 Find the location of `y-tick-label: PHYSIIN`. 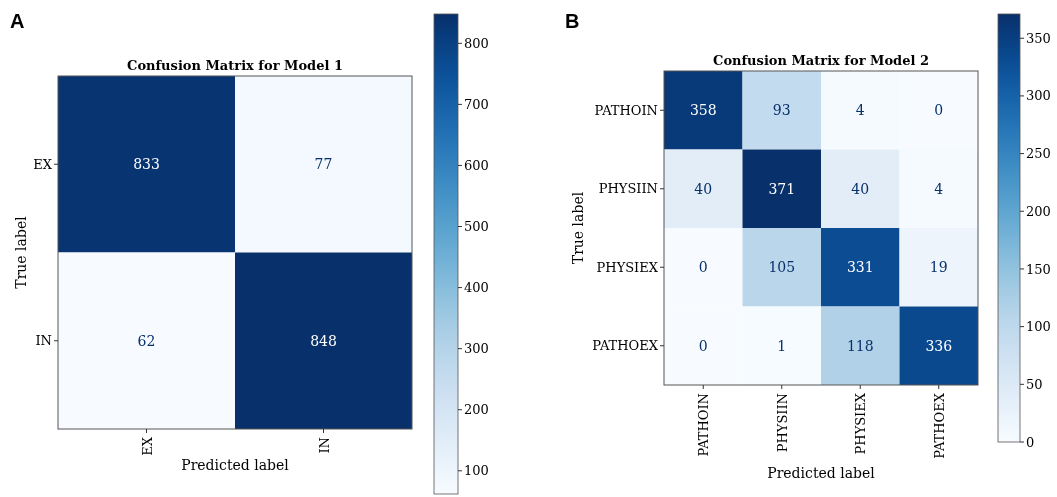

y-tick-label: PHYSIIN is located at coordinates (628, 189).